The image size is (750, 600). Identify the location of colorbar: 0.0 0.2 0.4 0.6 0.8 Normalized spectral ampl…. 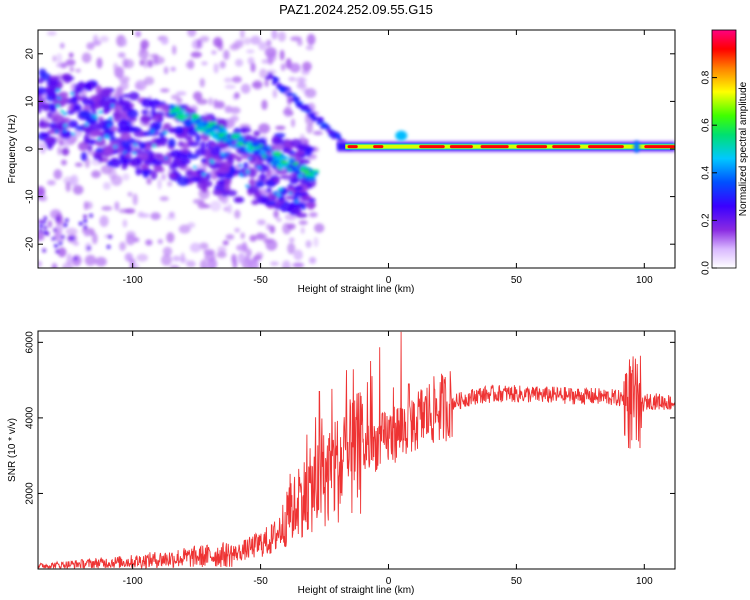
(725, 152).